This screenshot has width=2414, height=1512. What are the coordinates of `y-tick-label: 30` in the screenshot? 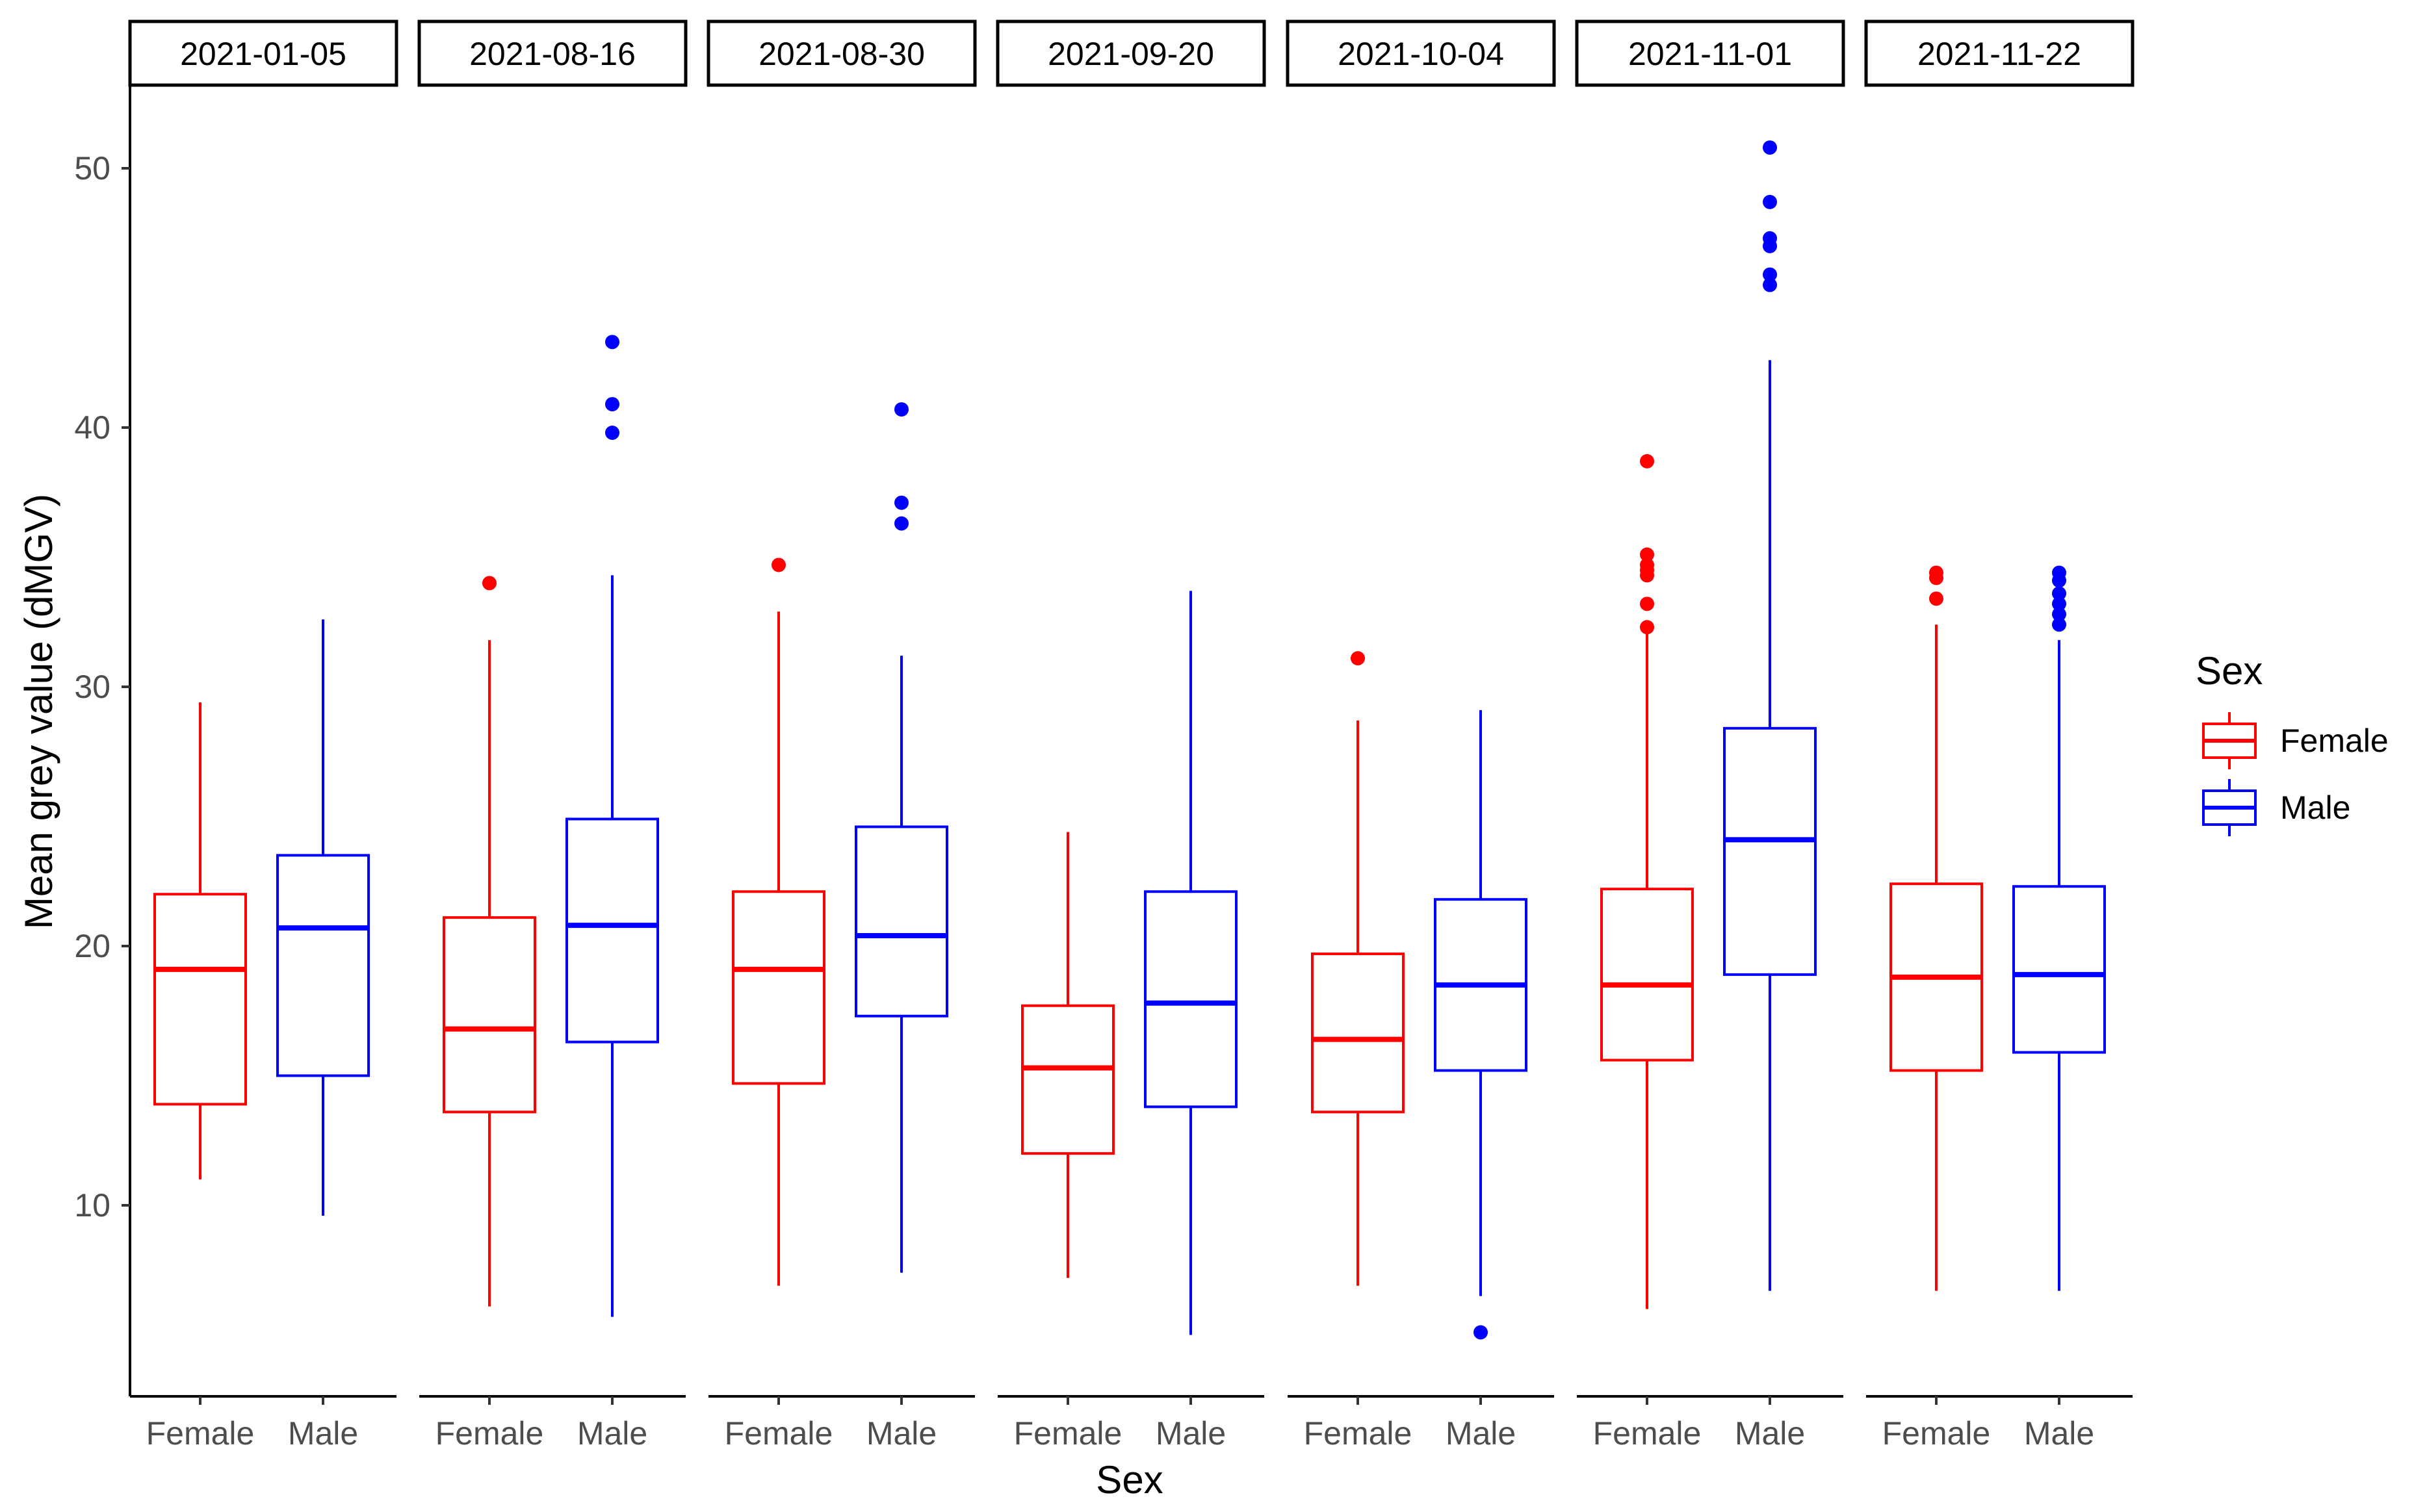 It's located at (92, 687).